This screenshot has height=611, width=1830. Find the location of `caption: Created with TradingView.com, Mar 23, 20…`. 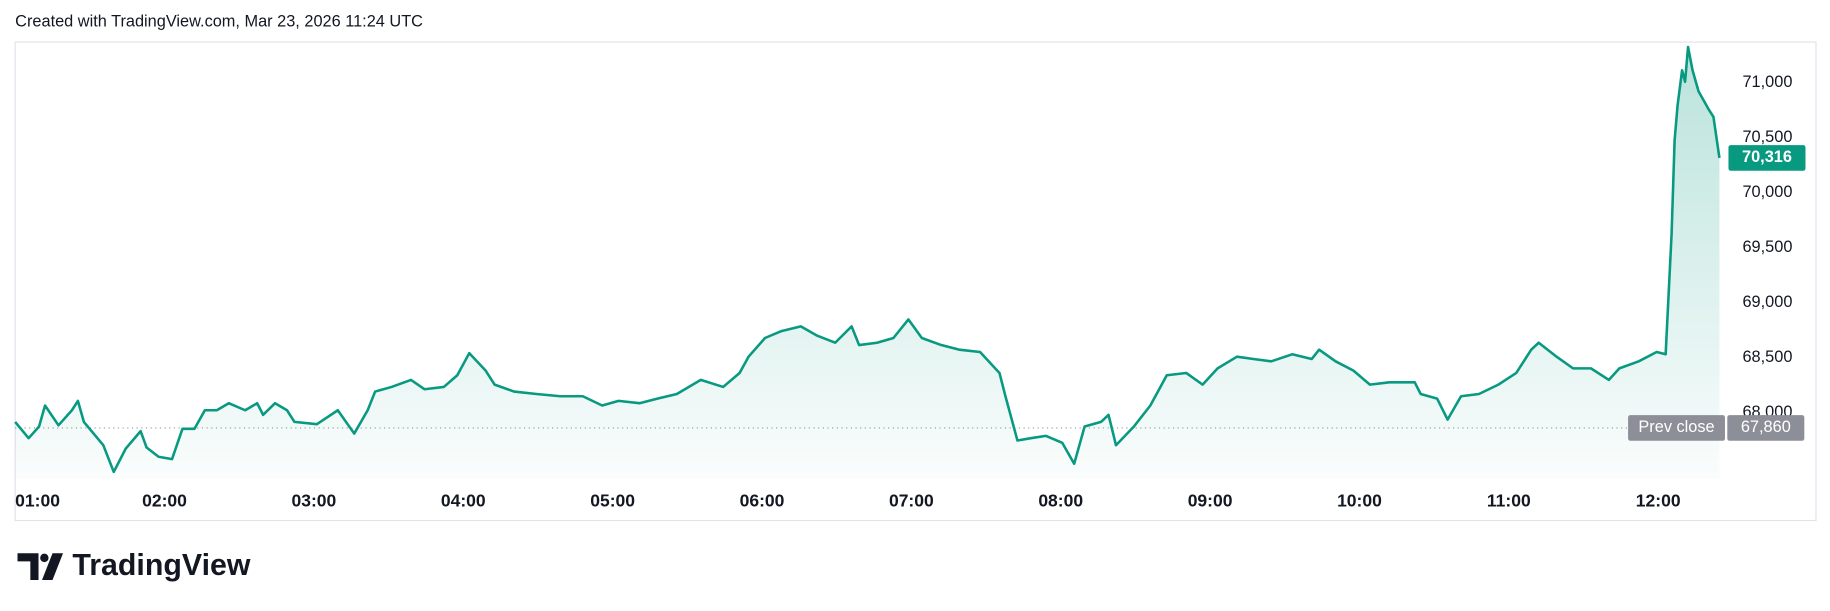

caption: Created with TradingView.com, Mar 23, 20… is located at coordinates (219, 22).